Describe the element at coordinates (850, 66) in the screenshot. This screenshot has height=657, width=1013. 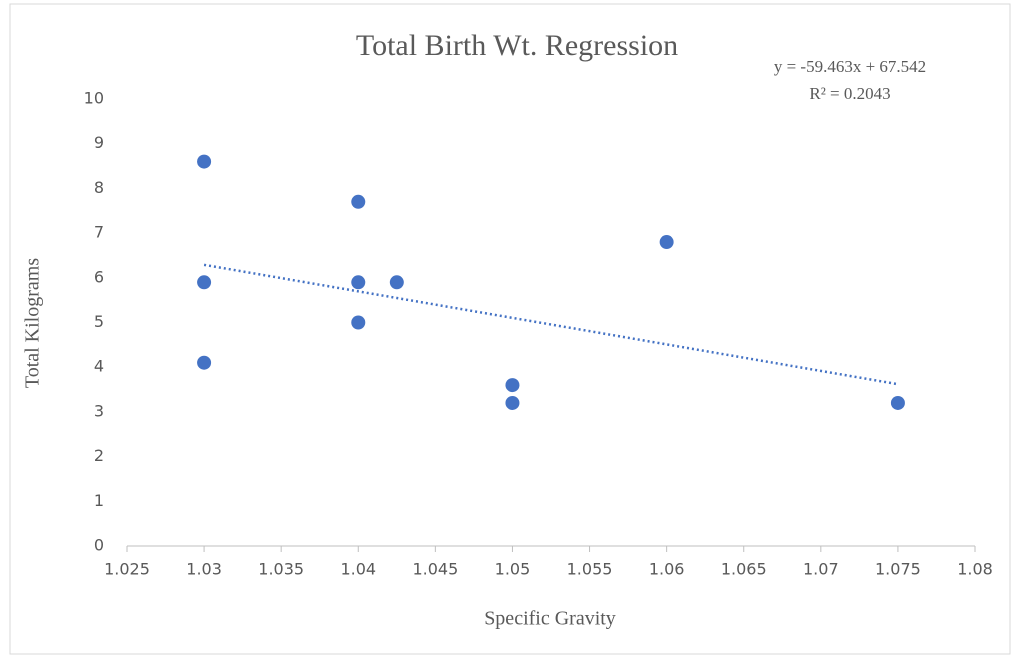
I see `trend-equation: y = -59.463x + 67.542` at that location.